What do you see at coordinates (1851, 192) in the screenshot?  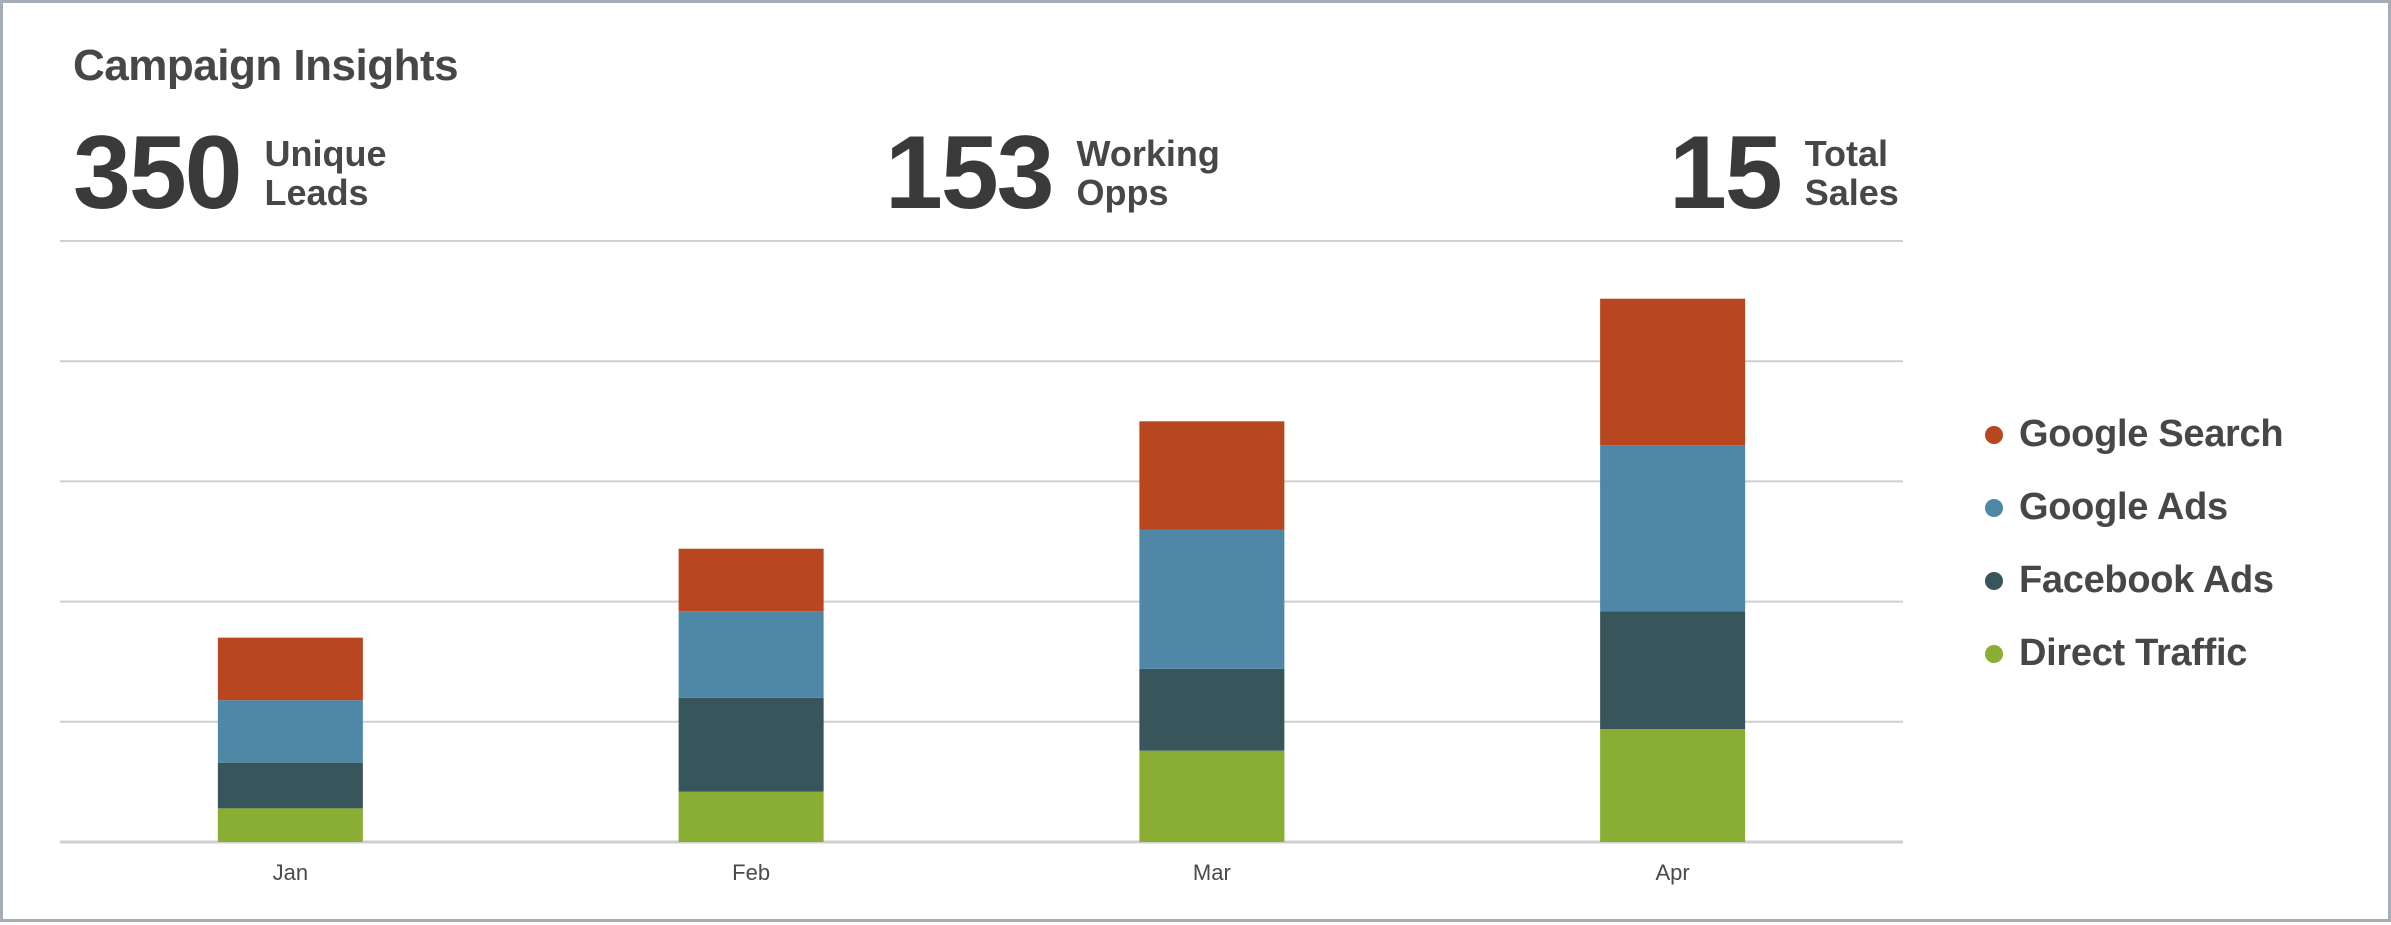 I see `stat-label-line: Sales` at bounding box center [1851, 192].